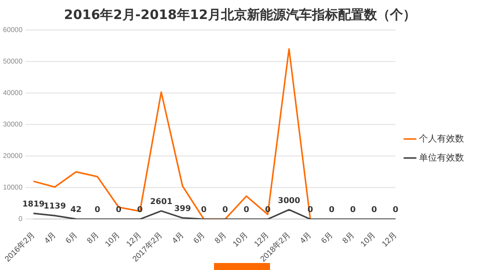  I want to click on legend-label: 个人有效数, so click(441, 138).